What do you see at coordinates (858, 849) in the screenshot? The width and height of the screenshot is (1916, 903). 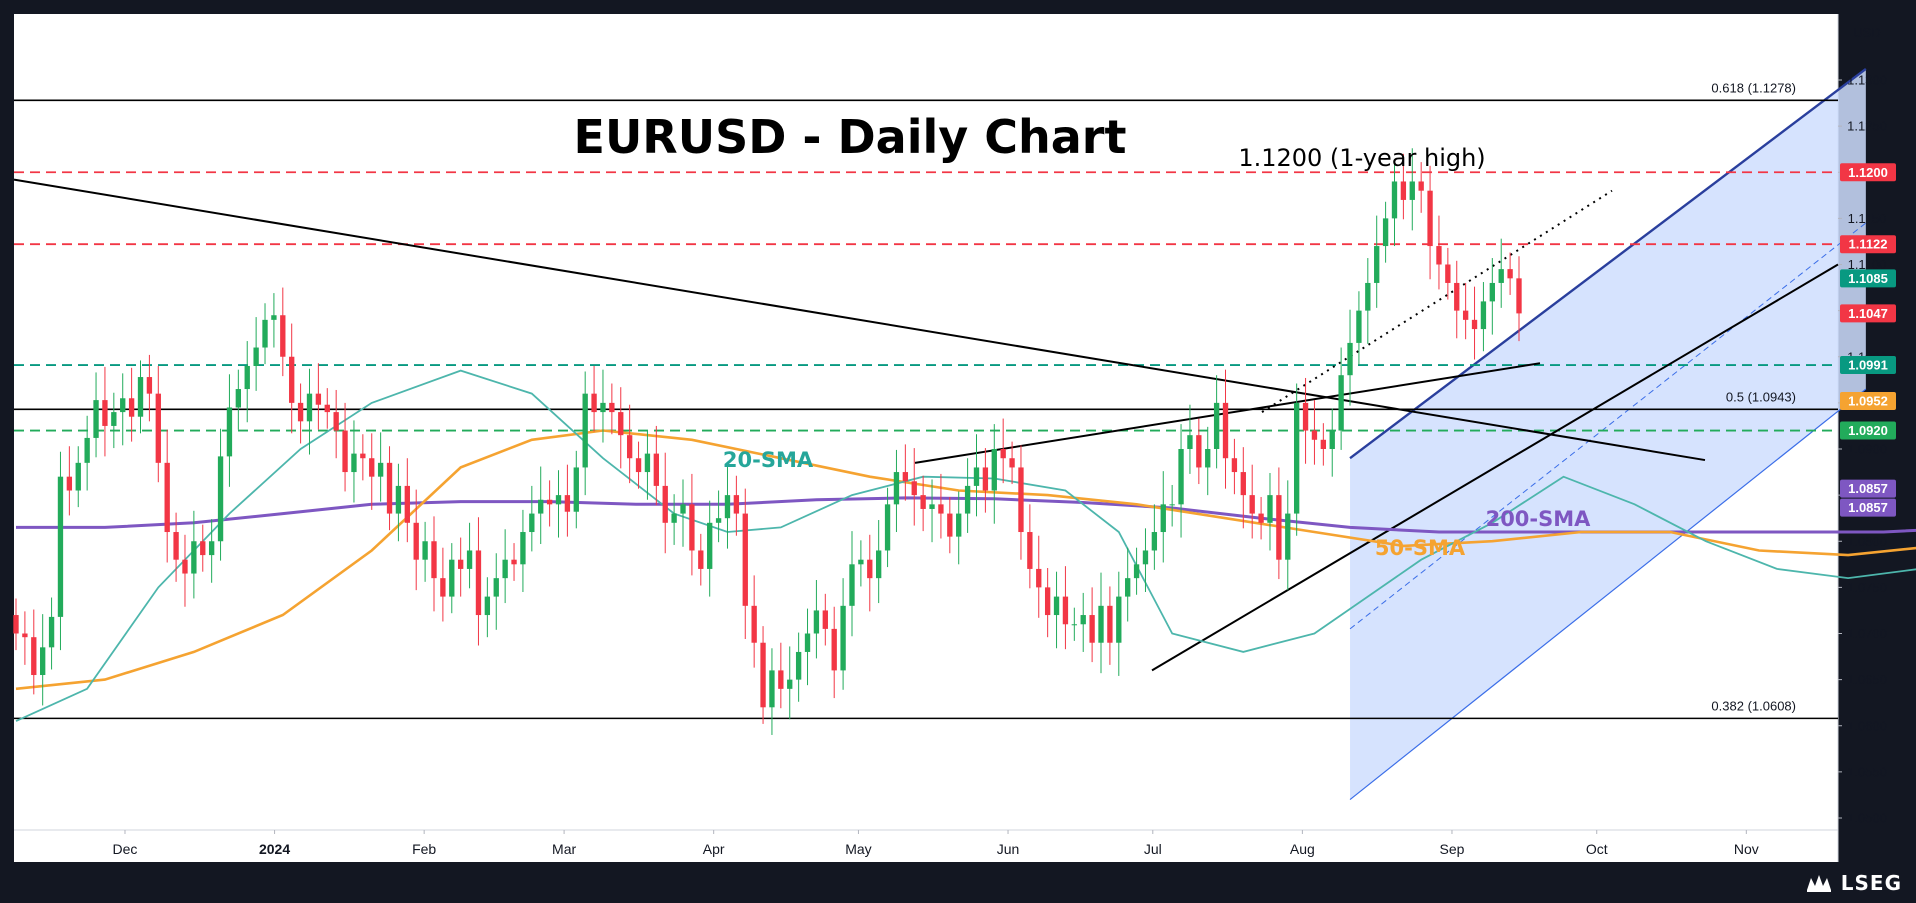 I see `x-tick-label: May` at bounding box center [858, 849].